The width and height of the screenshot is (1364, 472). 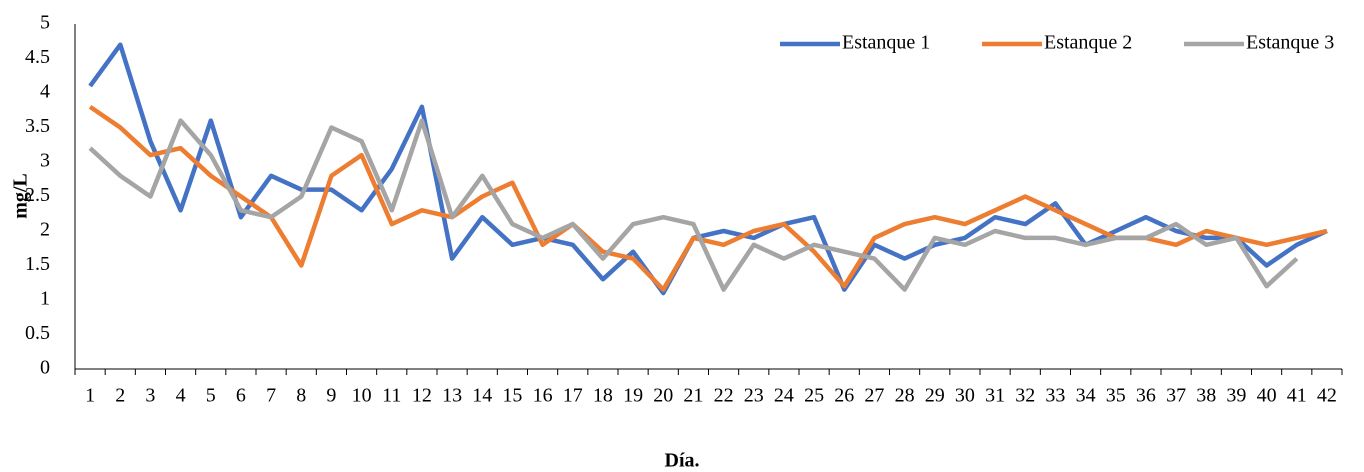 I want to click on x-tick-label: 1, so click(x=90, y=396).